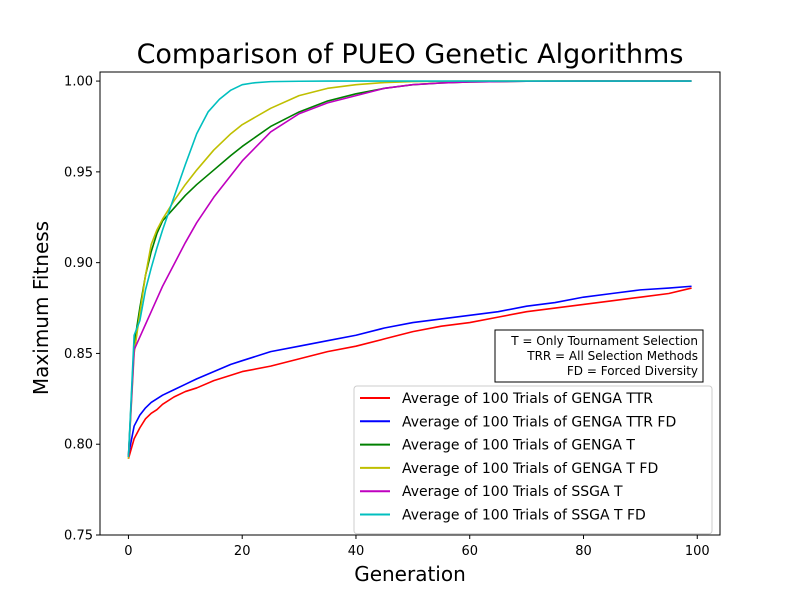 Image resolution: width=800 pixels, height=600 pixels. What do you see at coordinates (604, 341) in the screenshot?
I see `annotation-line-1: T = Only Tournament Selection` at bounding box center [604, 341].